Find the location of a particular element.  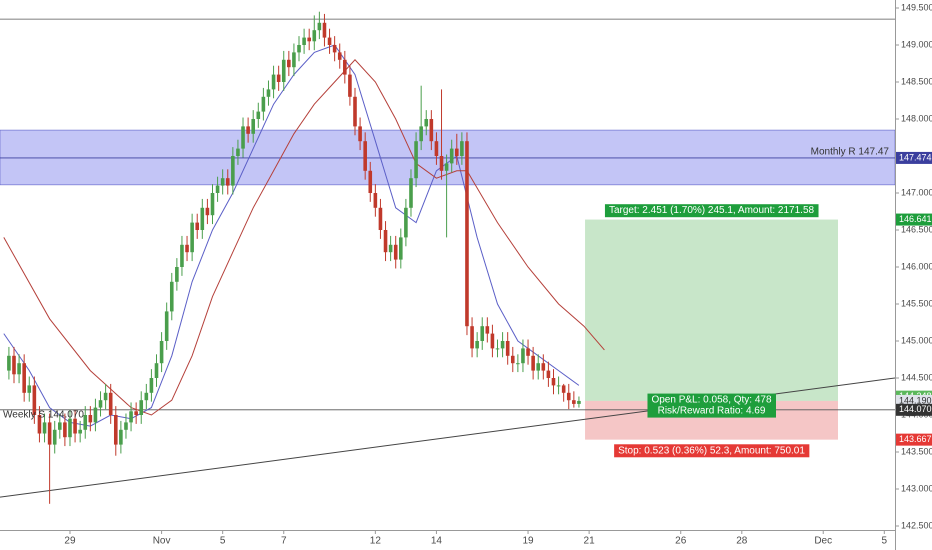

x-tick-label: 26 is located at coordinates (681, 541).